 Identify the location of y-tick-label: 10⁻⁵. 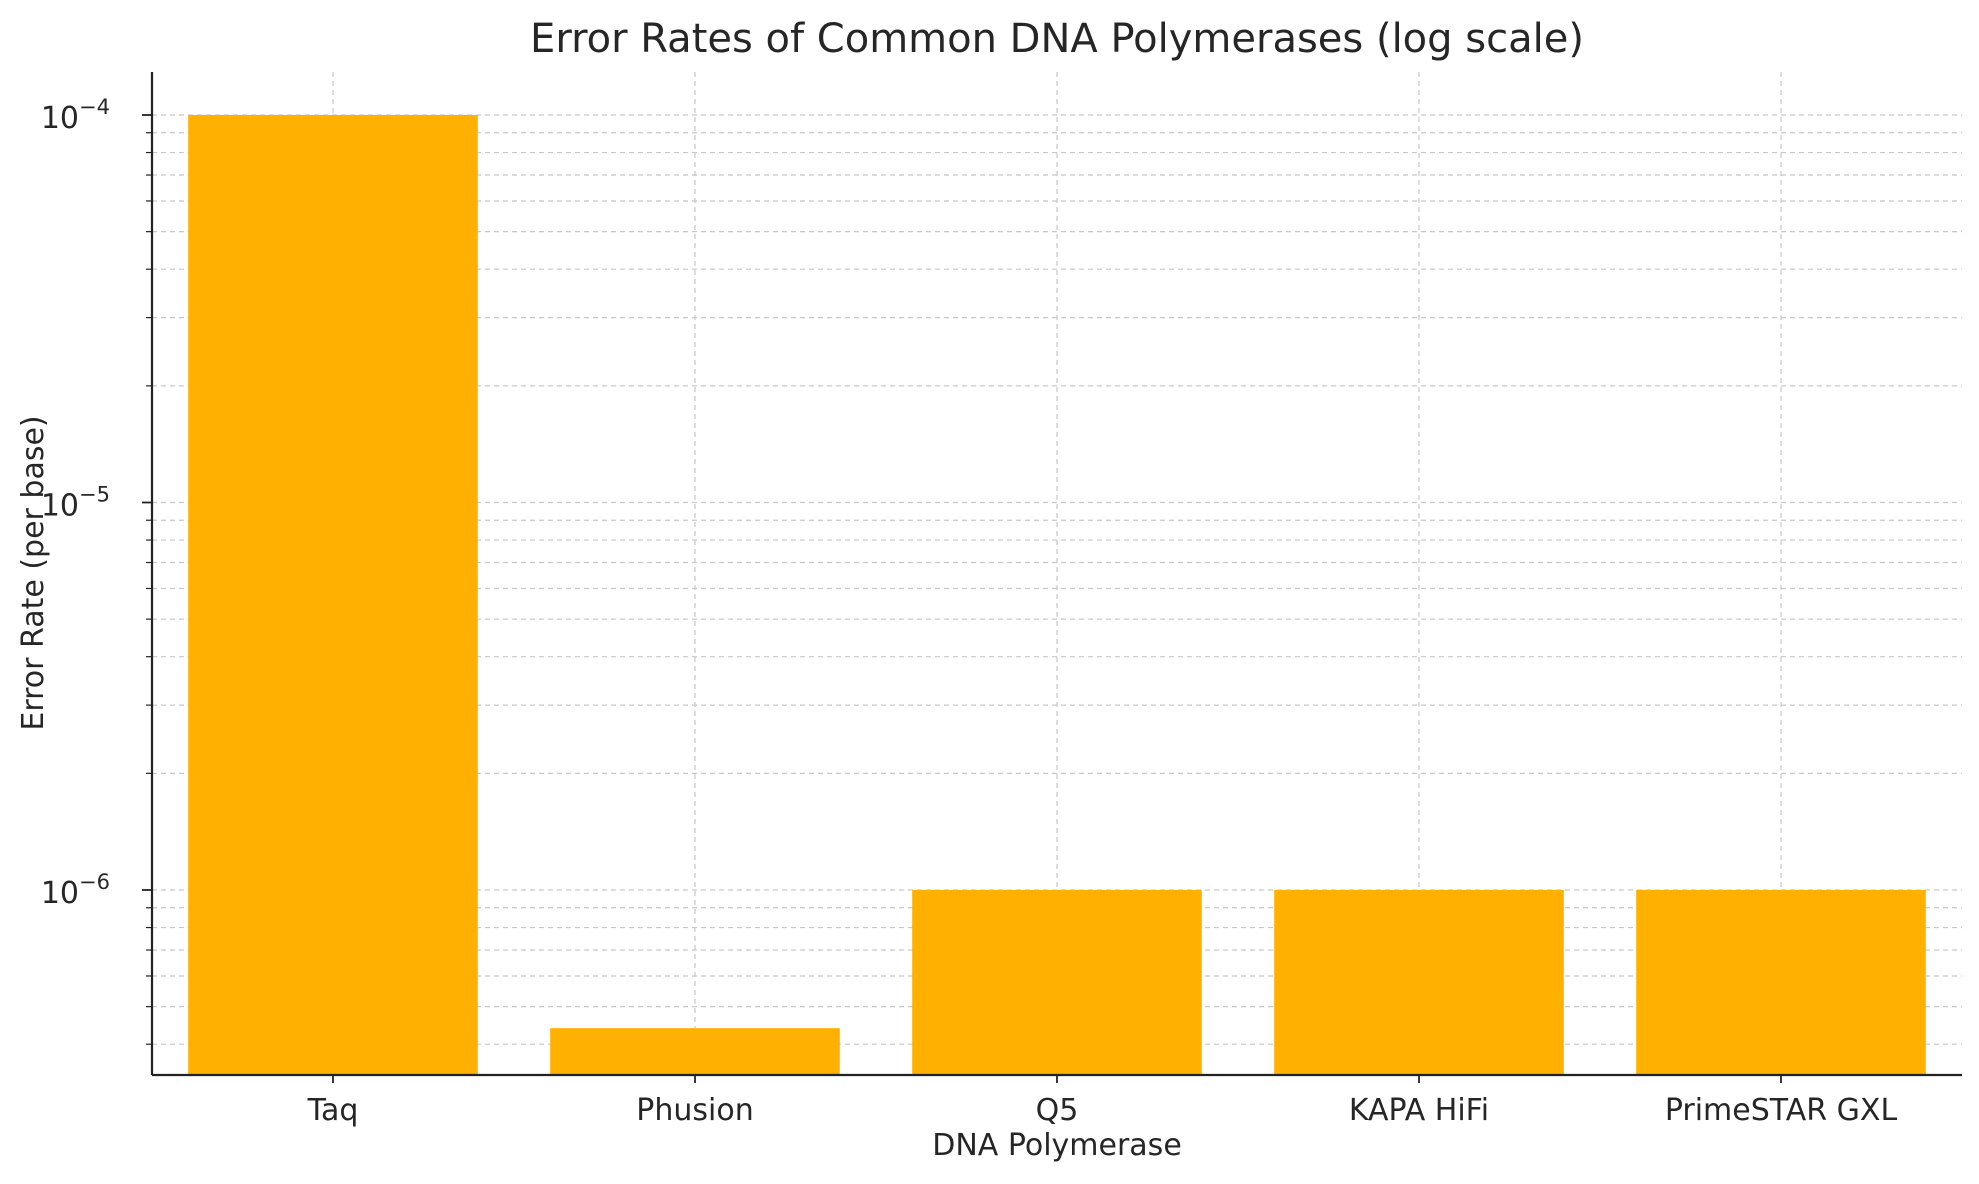
(75, 503).